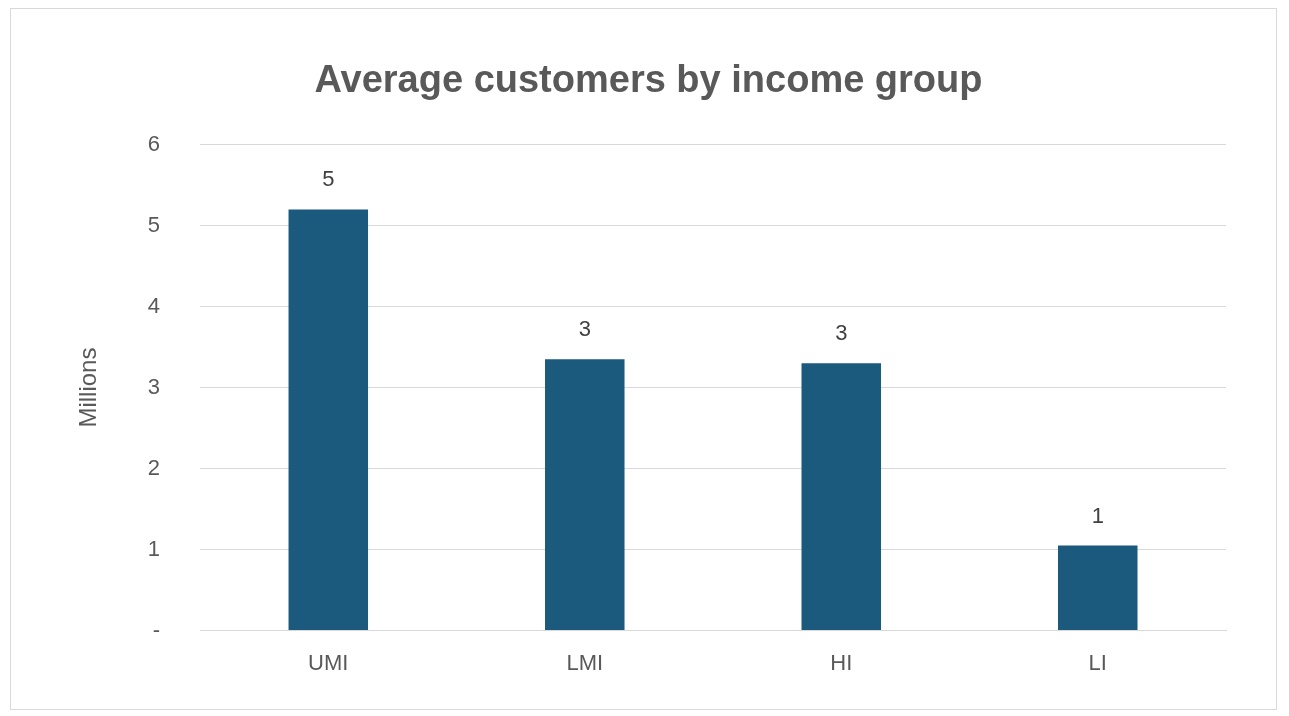 This screenshot has height=716, width=1289. Describe the element at coordinates (154, 305) in the screenshot. I see `y-tick-label: 4` at that location.